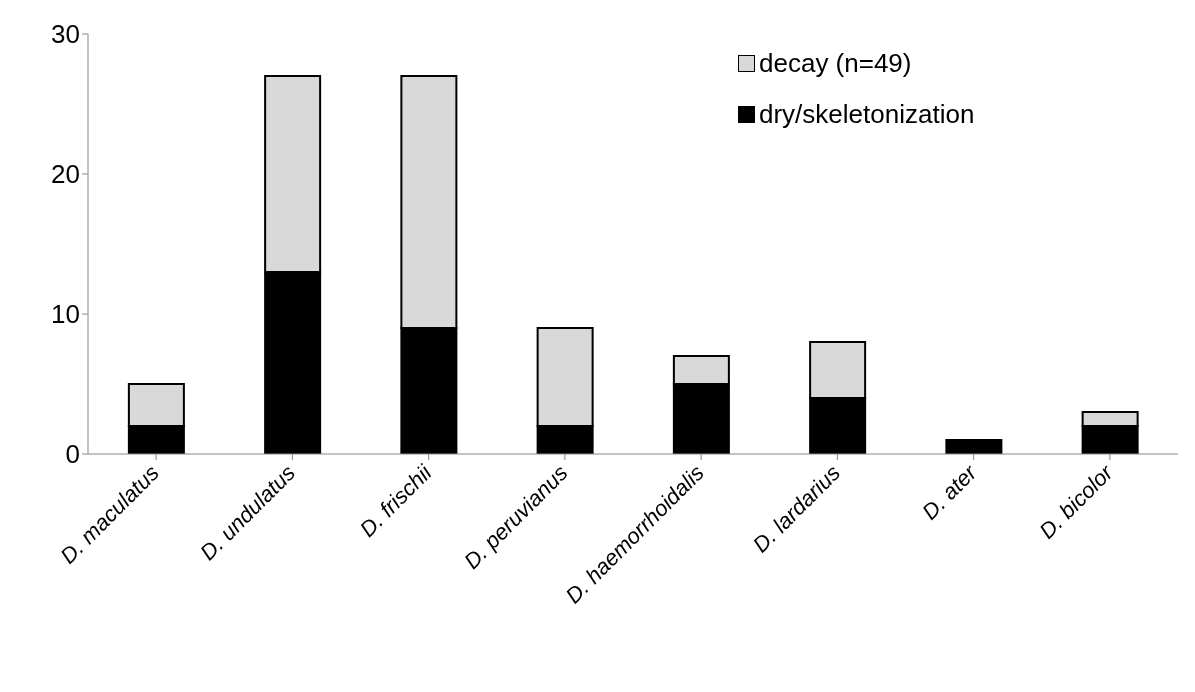 The width and height of the screenshot is (1195, 692). What do you see at coordinates (65, 34) in the screenshot?
I see `y-tick-label: 30` at bounding box center [65, 34].